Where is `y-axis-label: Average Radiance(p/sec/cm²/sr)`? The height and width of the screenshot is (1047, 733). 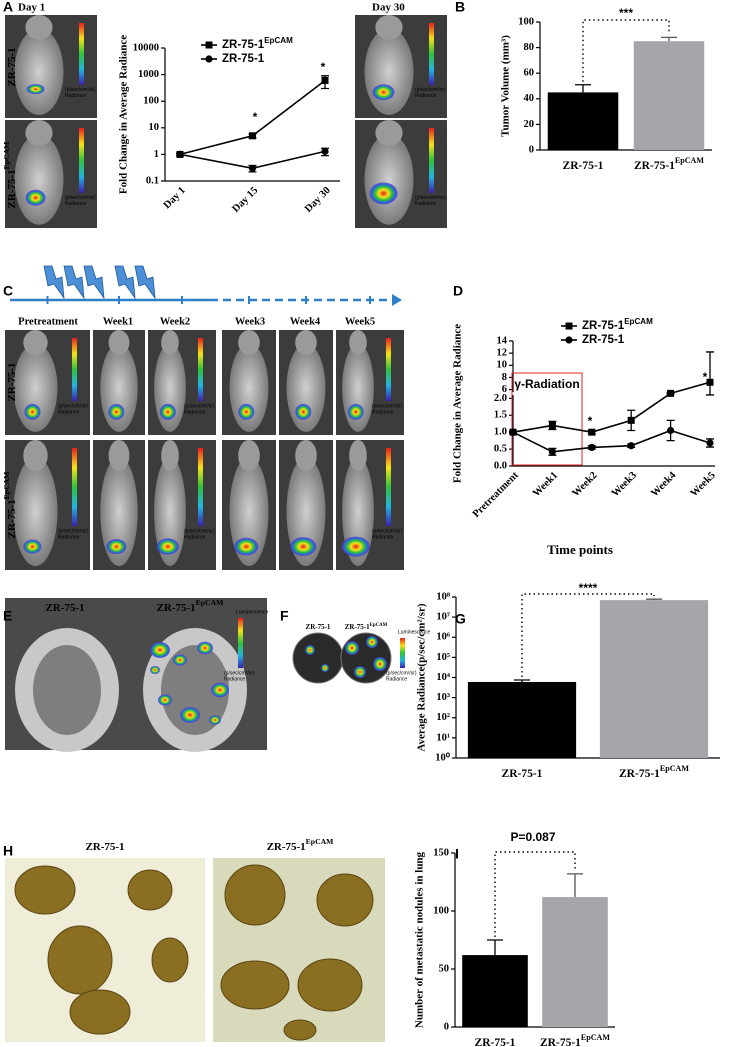 y-axis-label: Average Radiance(p/sec/cm²/sr) is located at coordinates (422, 677).